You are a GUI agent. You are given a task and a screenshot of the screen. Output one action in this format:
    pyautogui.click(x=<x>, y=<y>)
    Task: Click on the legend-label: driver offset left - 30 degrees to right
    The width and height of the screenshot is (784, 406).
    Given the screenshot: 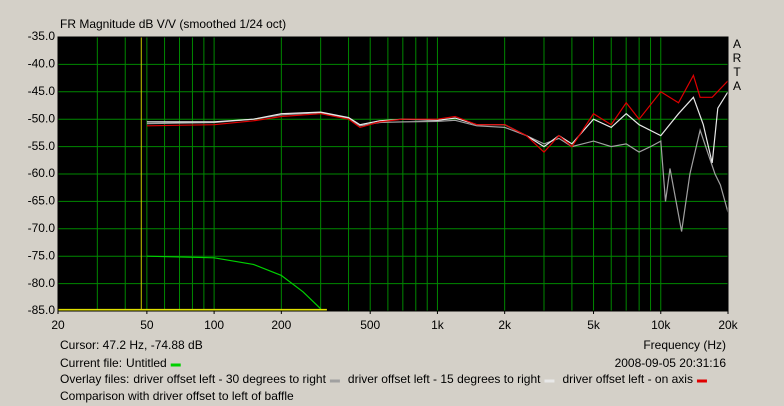 What is the action you would take?
    pyautogui.click(x=229, y=379)
    